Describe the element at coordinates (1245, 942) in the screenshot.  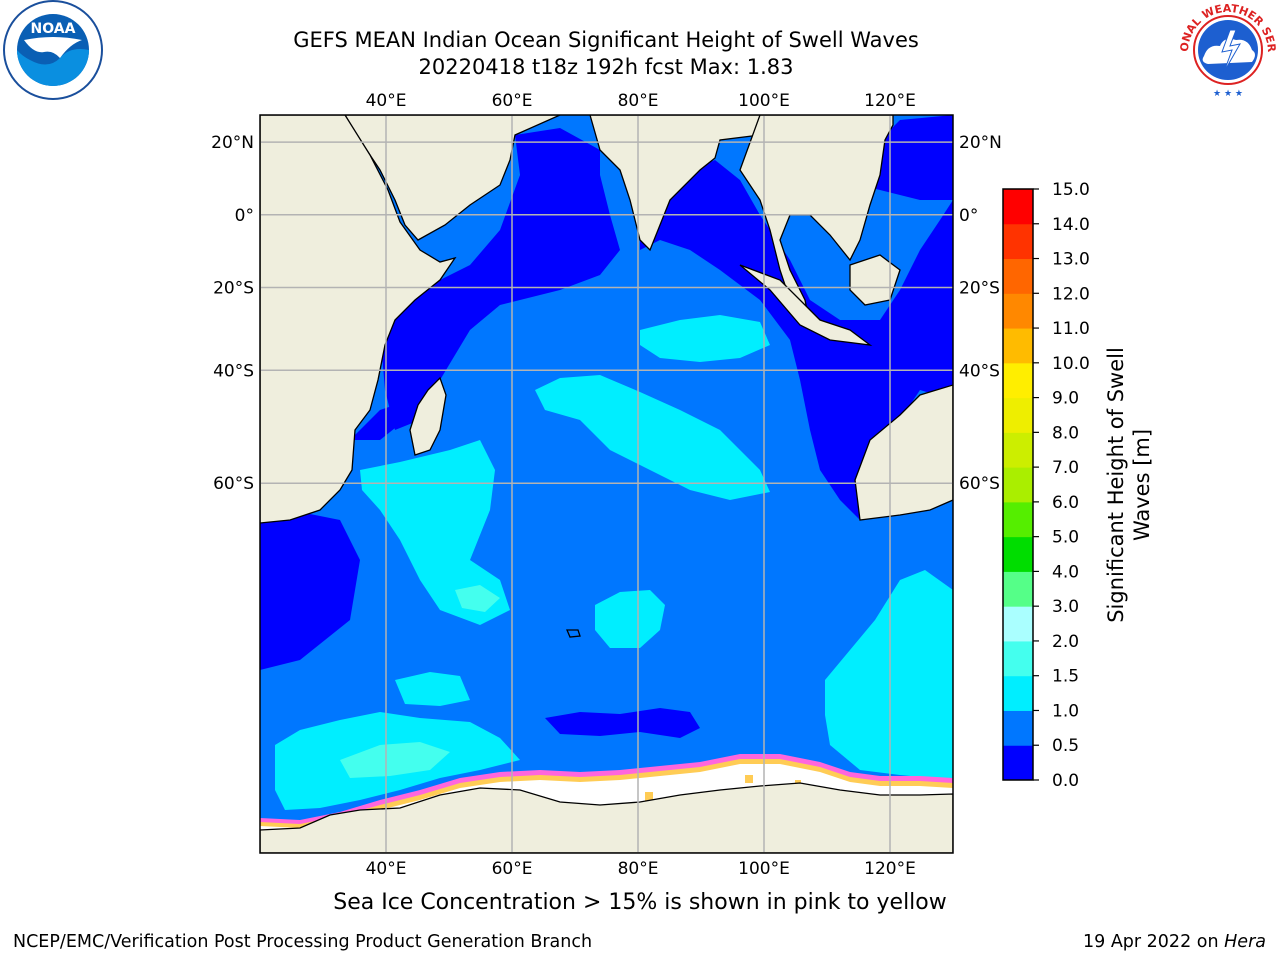
I see `footer-host: Hera` at that location.